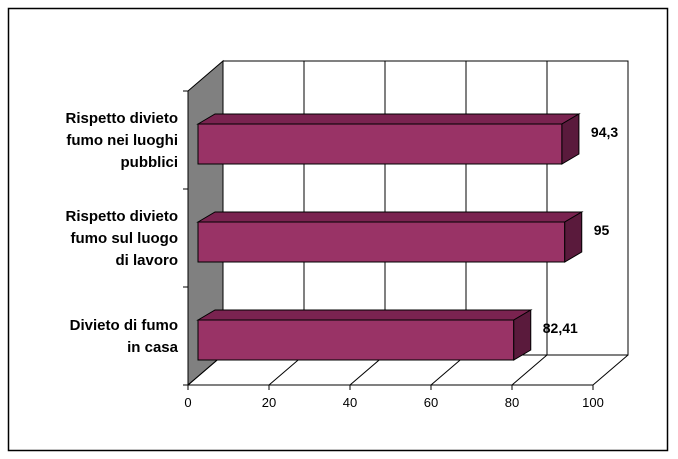 The width and height of the screenshot is (678, 459). I want to click on category-label-line: in casa, so click(153, 347).